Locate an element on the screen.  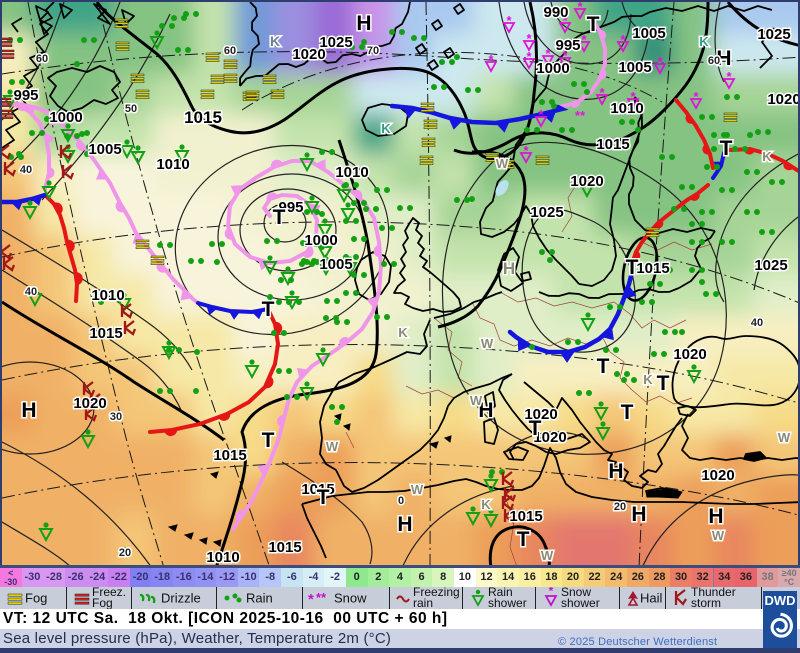
svg-text: 70 is located at coordinates (373, 51).